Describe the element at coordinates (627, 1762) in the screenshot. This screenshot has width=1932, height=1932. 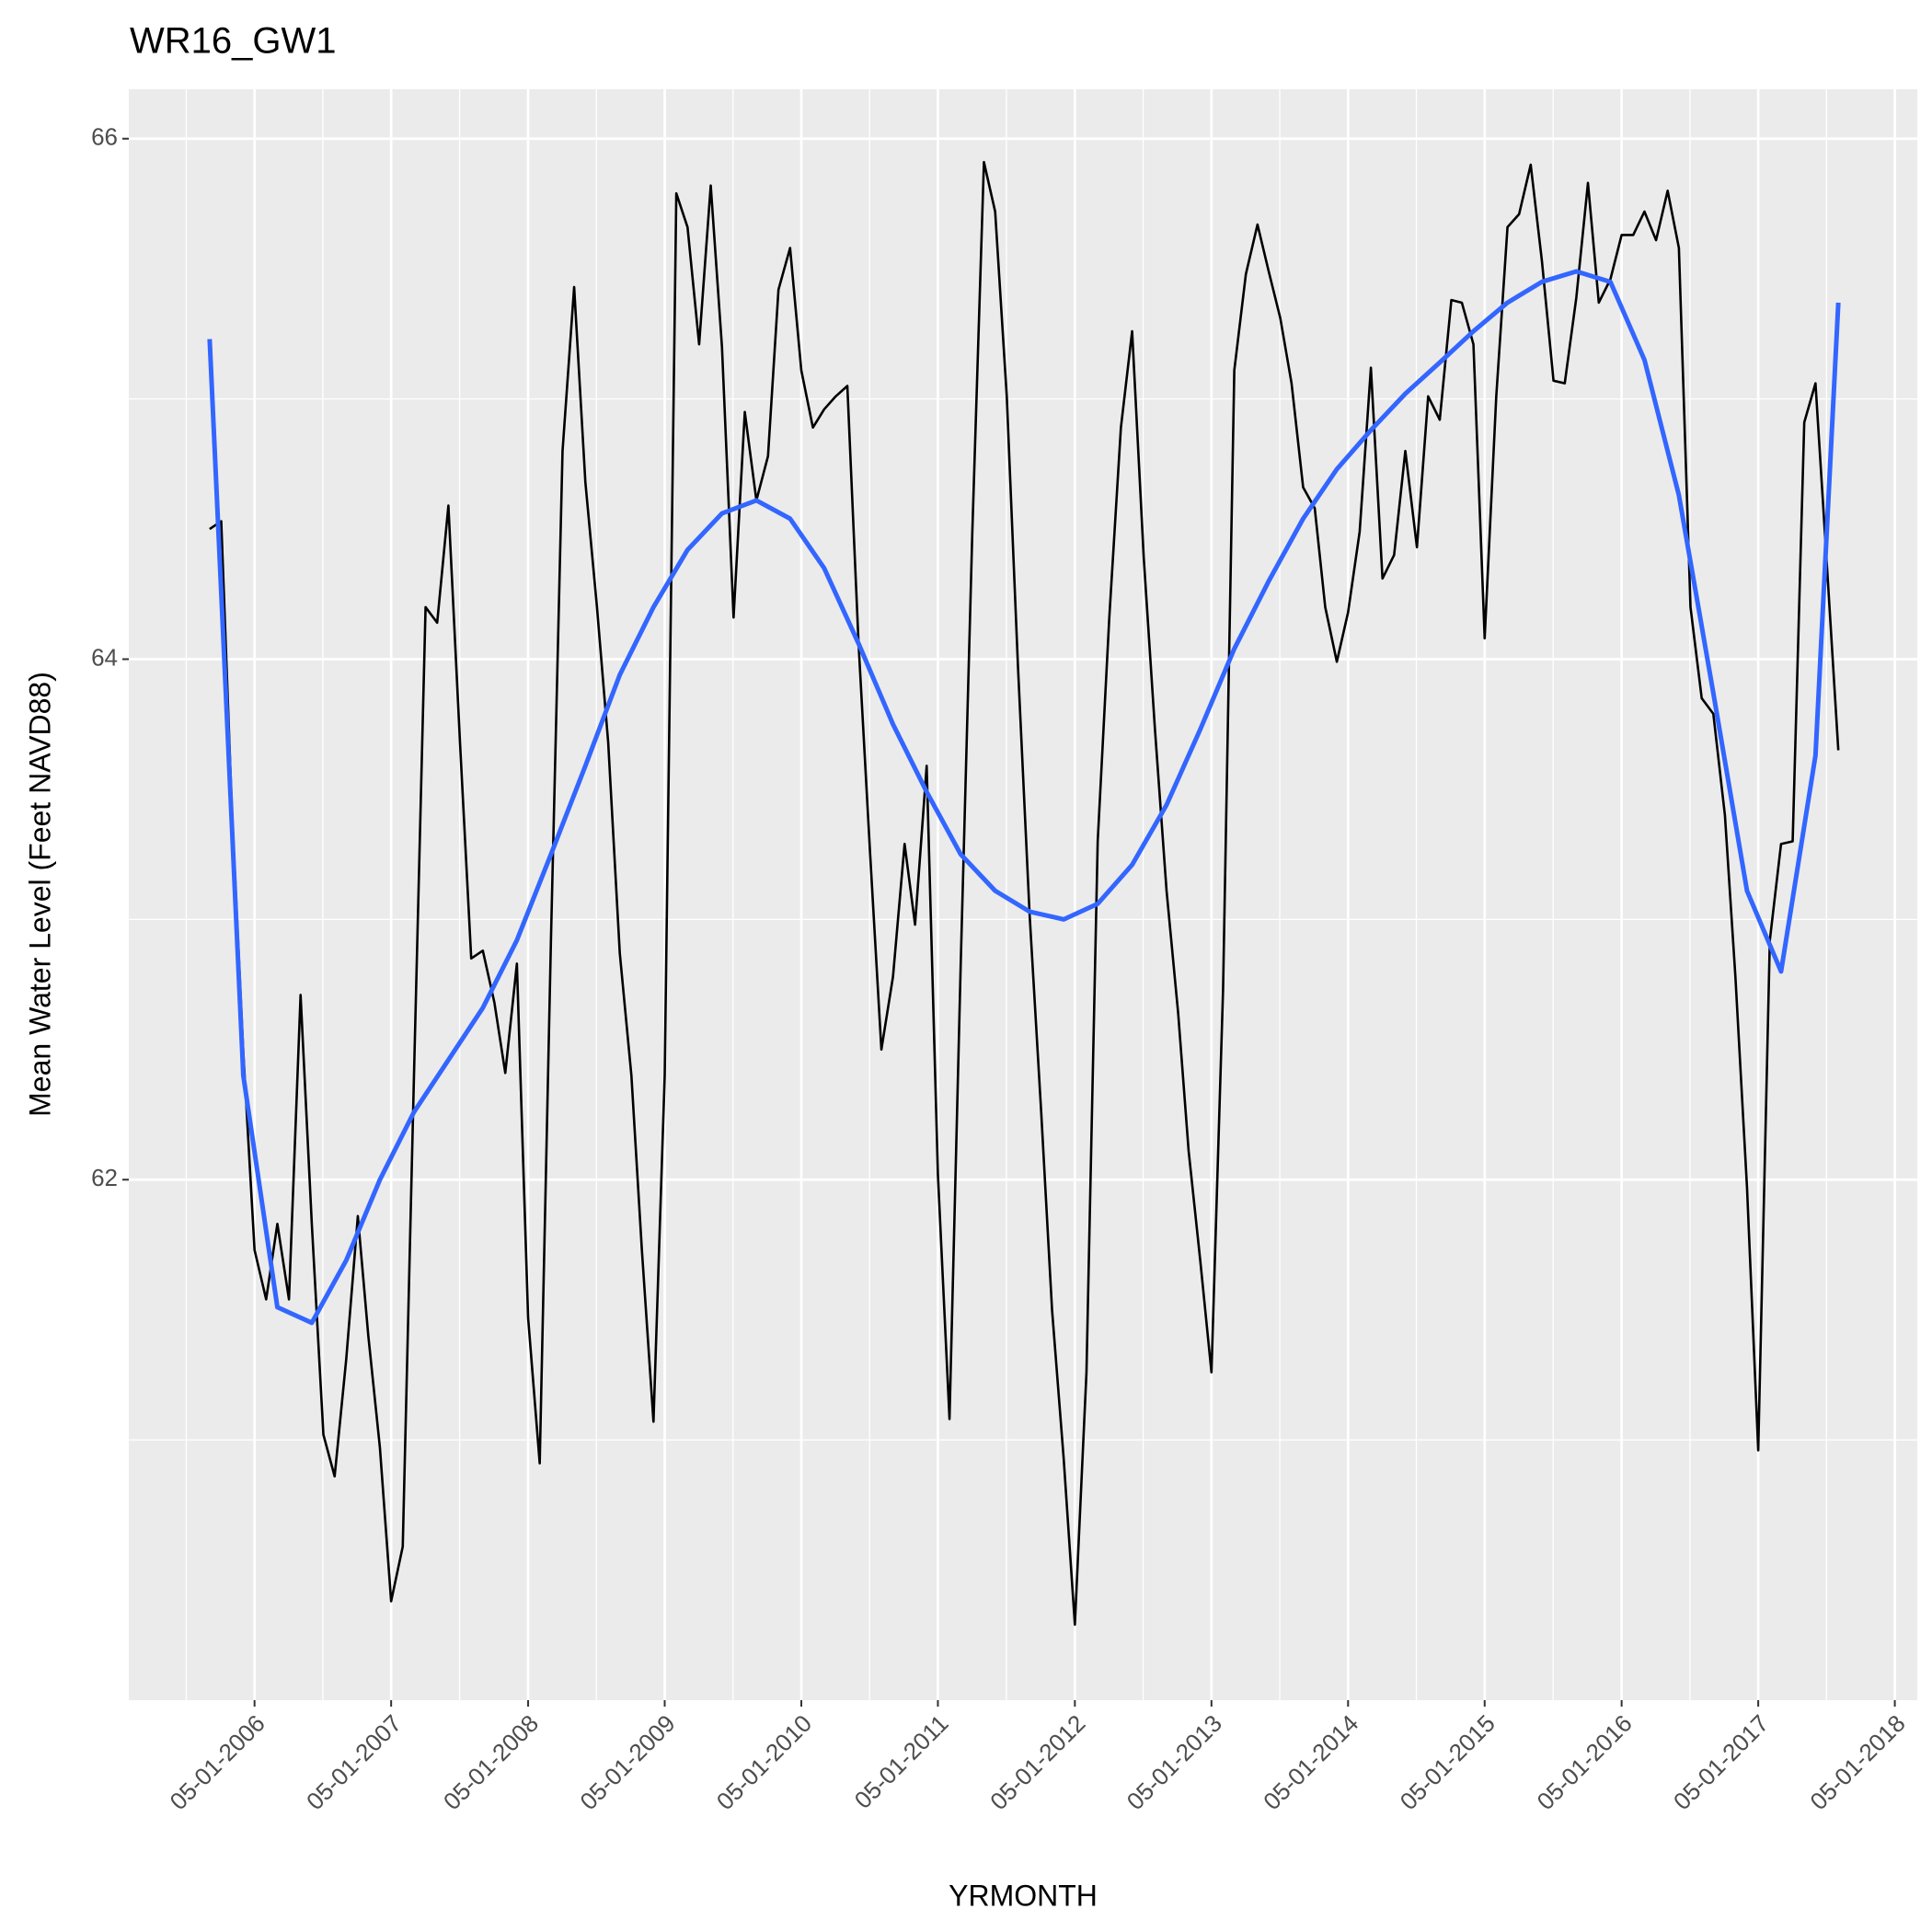
I see `x-tick-label: 05-01-2009` at that location.